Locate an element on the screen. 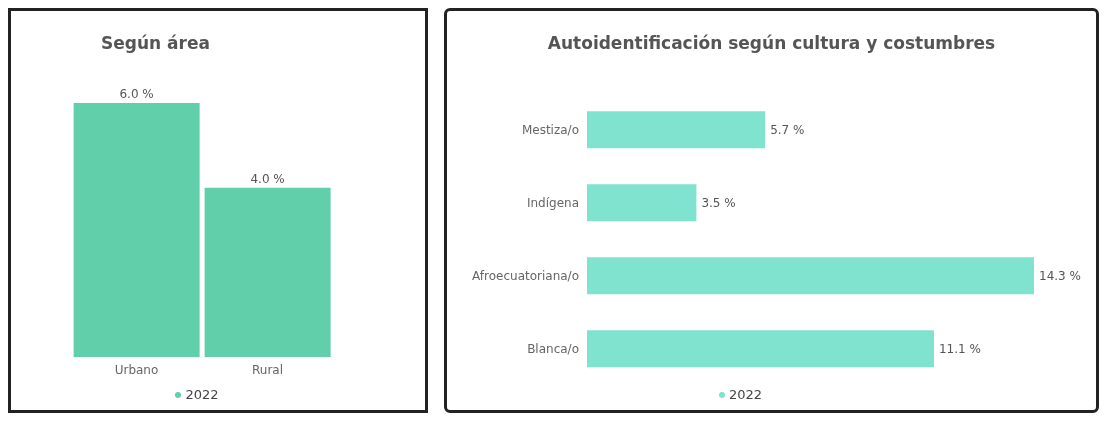 Image resolution: width=1107 pixels, height=423 pixels. chart-title: Autoidentificación según cultura y costumbres is located at coordinates (771, 43).